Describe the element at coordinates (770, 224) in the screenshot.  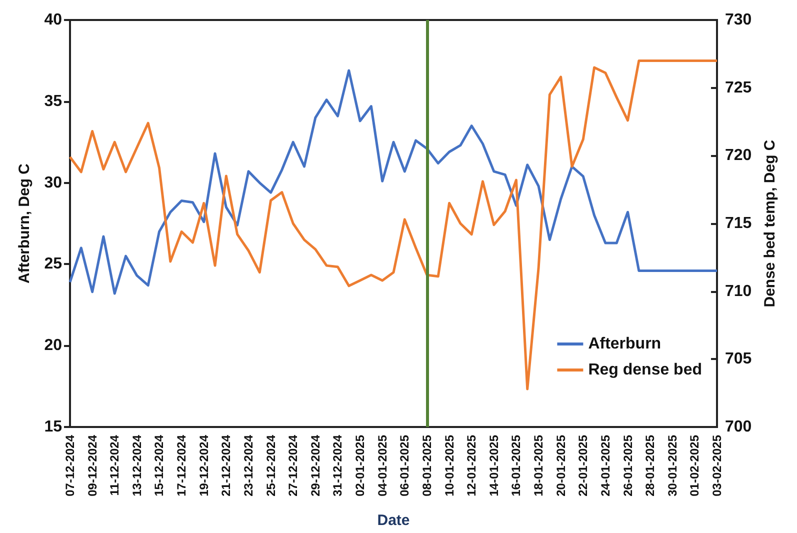
I see `y2-axis-title: Dense bed temp, Deg C` at that location.